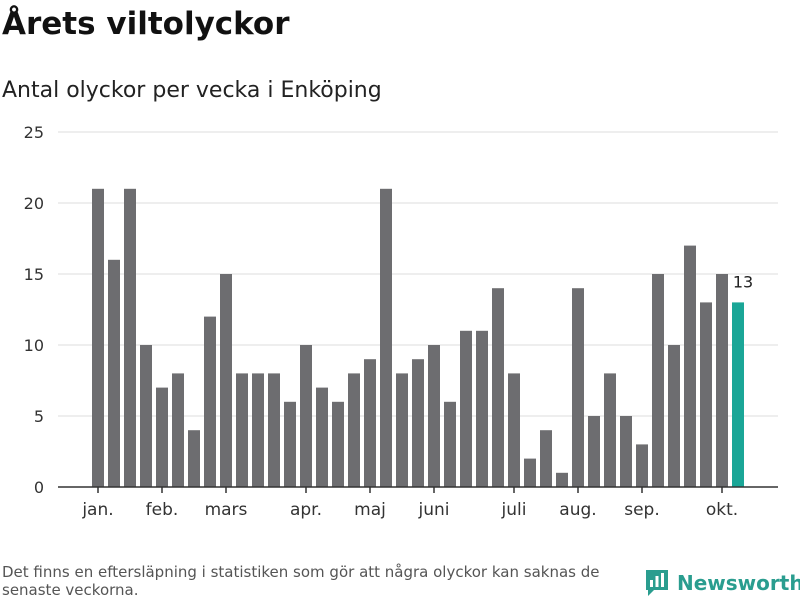 The height and width of the screenshot is (600, 800). What do you see at coordinates (722, 510) in the screenshot?
I see `x-tick-label: okt.` at bounding box center [722, 510].